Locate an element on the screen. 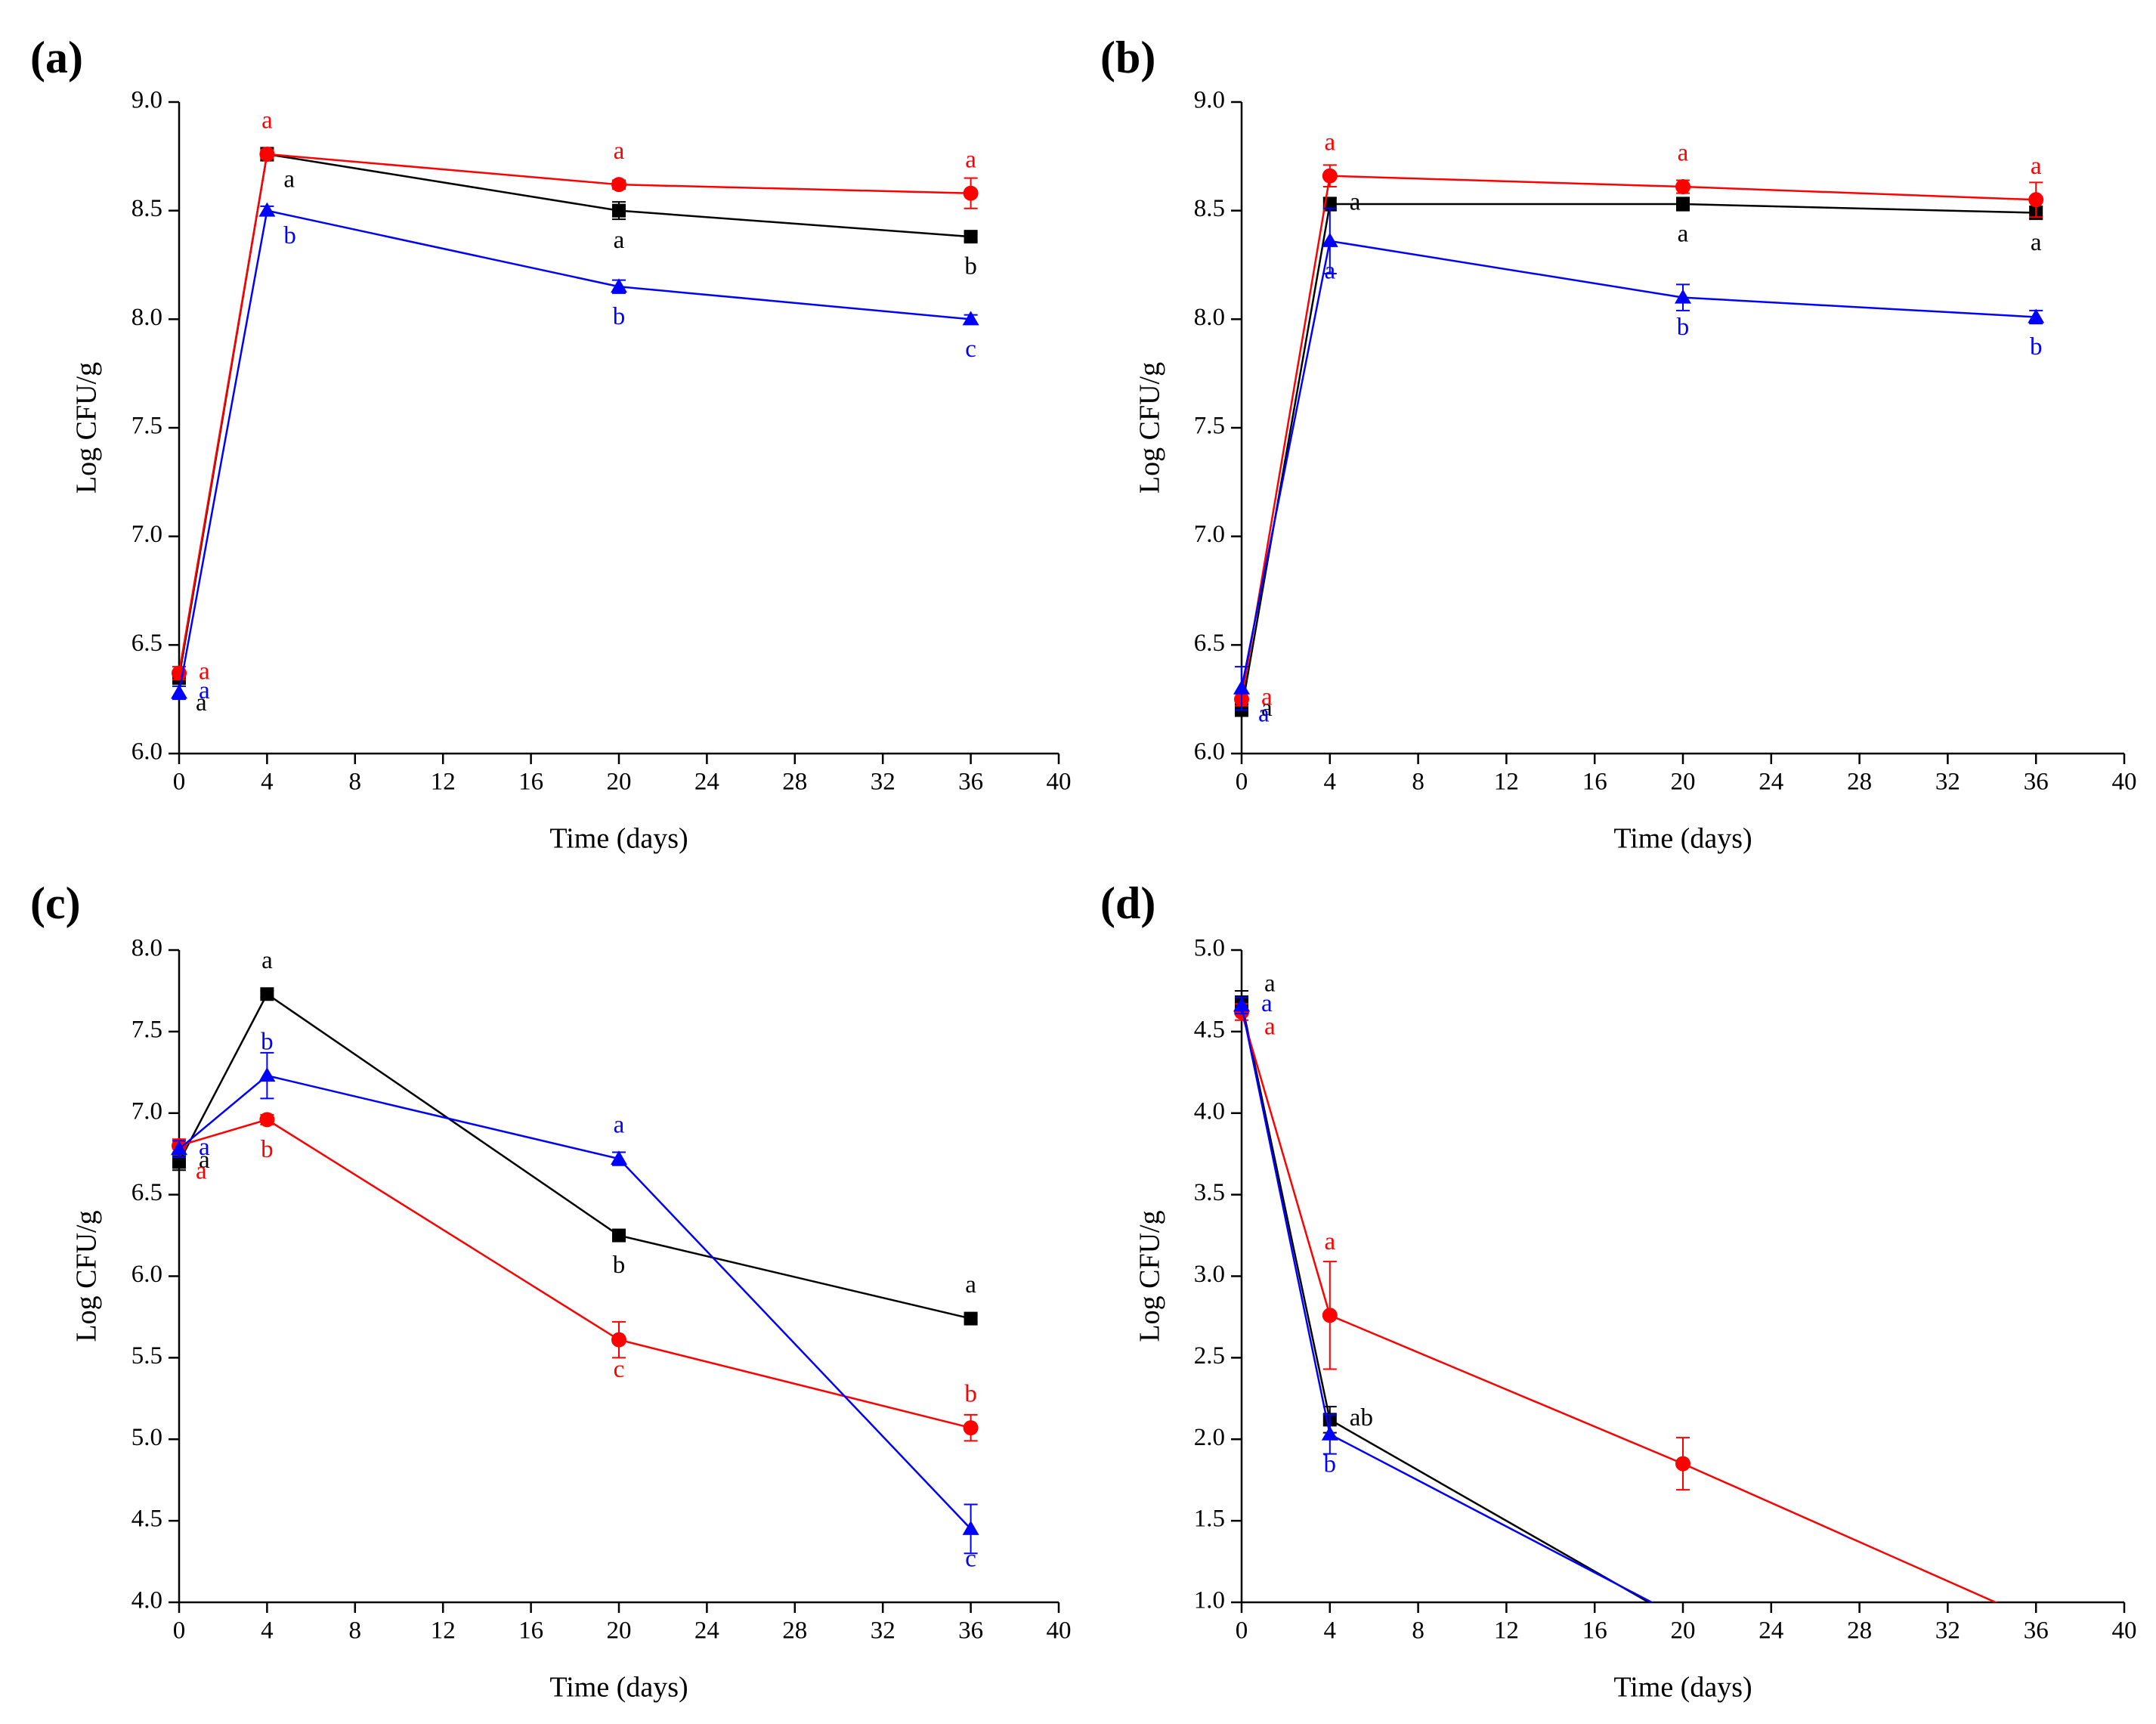 The width and height of the screenshot is (2156, 1724). panel-label: (b) is located at coordinates (1127, 57).